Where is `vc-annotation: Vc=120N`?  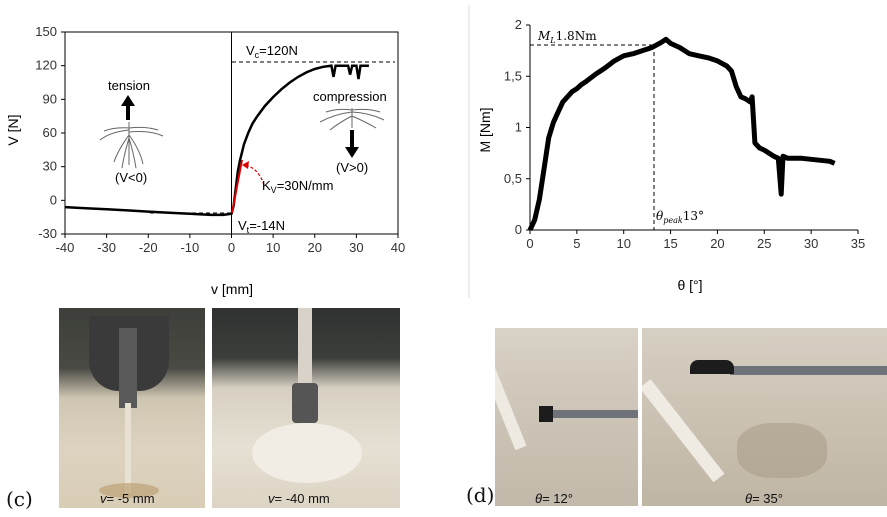 vc-annotation: Vc=120N is located at coordinates (272, 51).